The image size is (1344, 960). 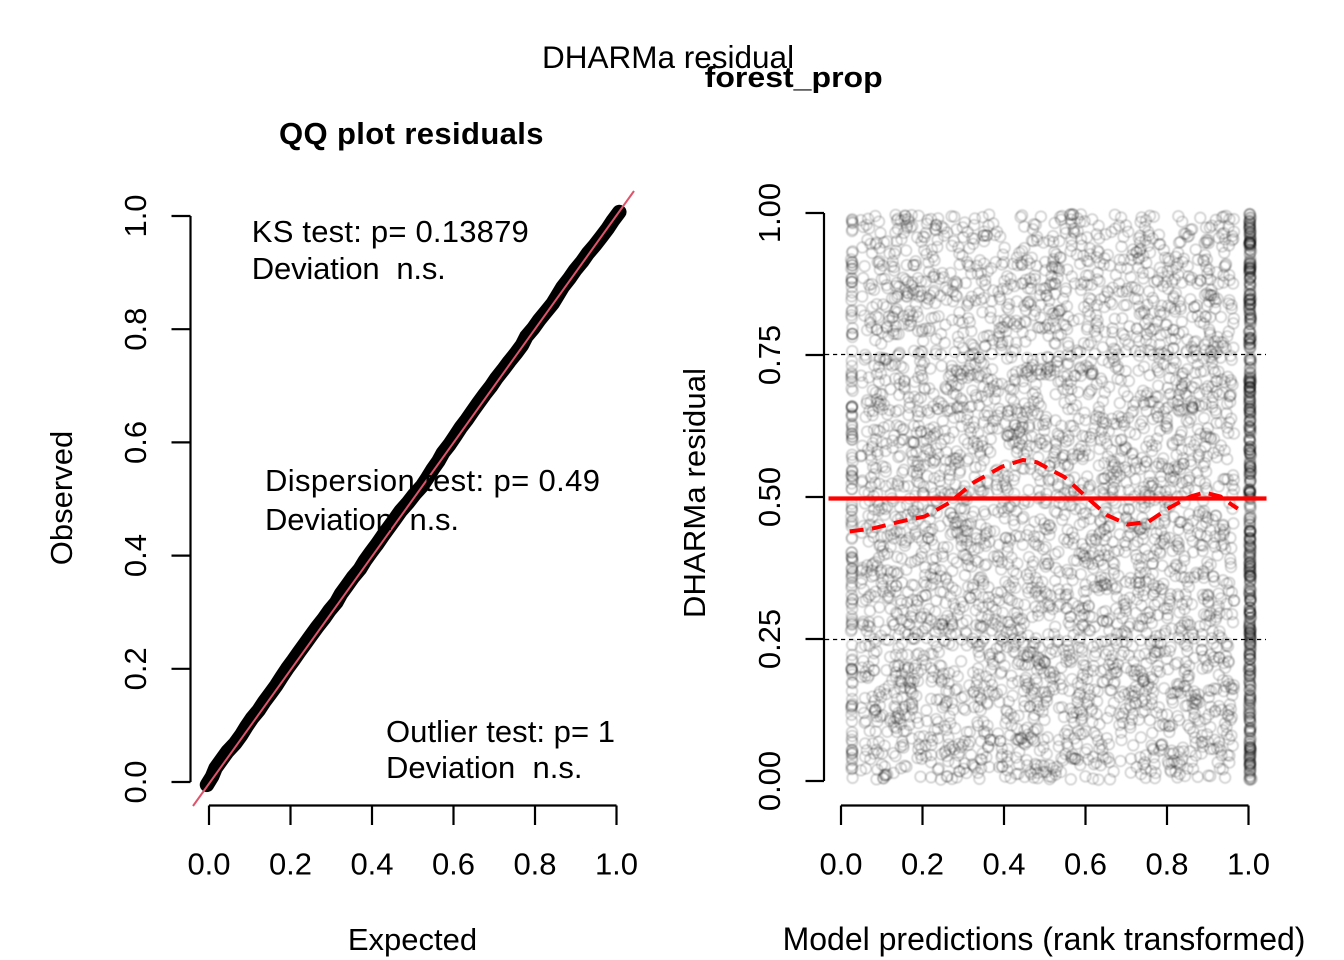 What do you see at coordinates (61, 498) in the screenshot?
I see `svg-text: Observed` at bounding box center [61, 498].